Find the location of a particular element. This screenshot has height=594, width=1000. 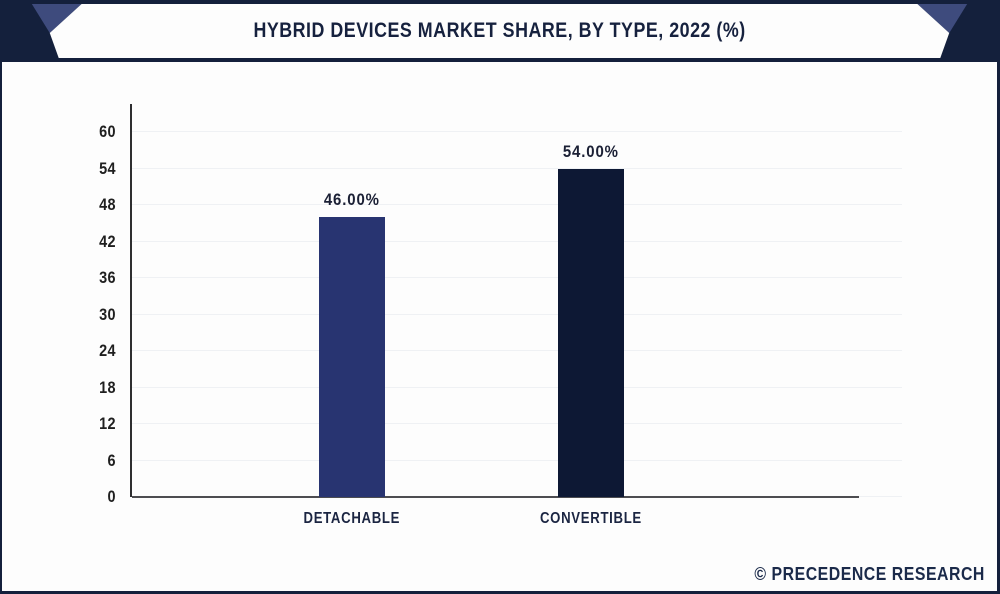

watermark: © PRECEDENCE RESEARCH is located at coordinates (854, 574).